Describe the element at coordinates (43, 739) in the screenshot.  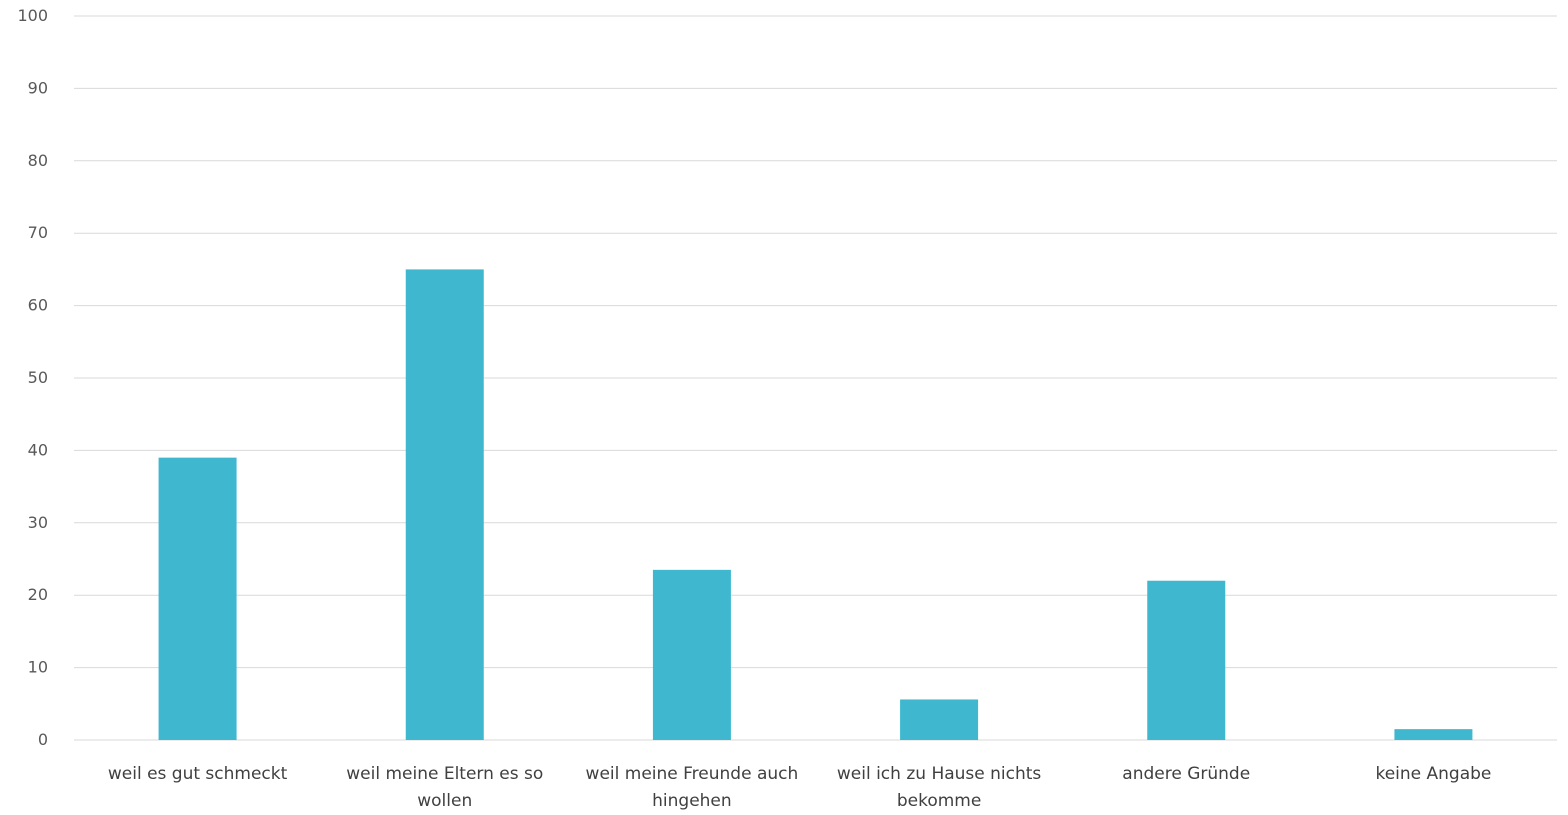
I see `y-tick-label: 0` at that location.